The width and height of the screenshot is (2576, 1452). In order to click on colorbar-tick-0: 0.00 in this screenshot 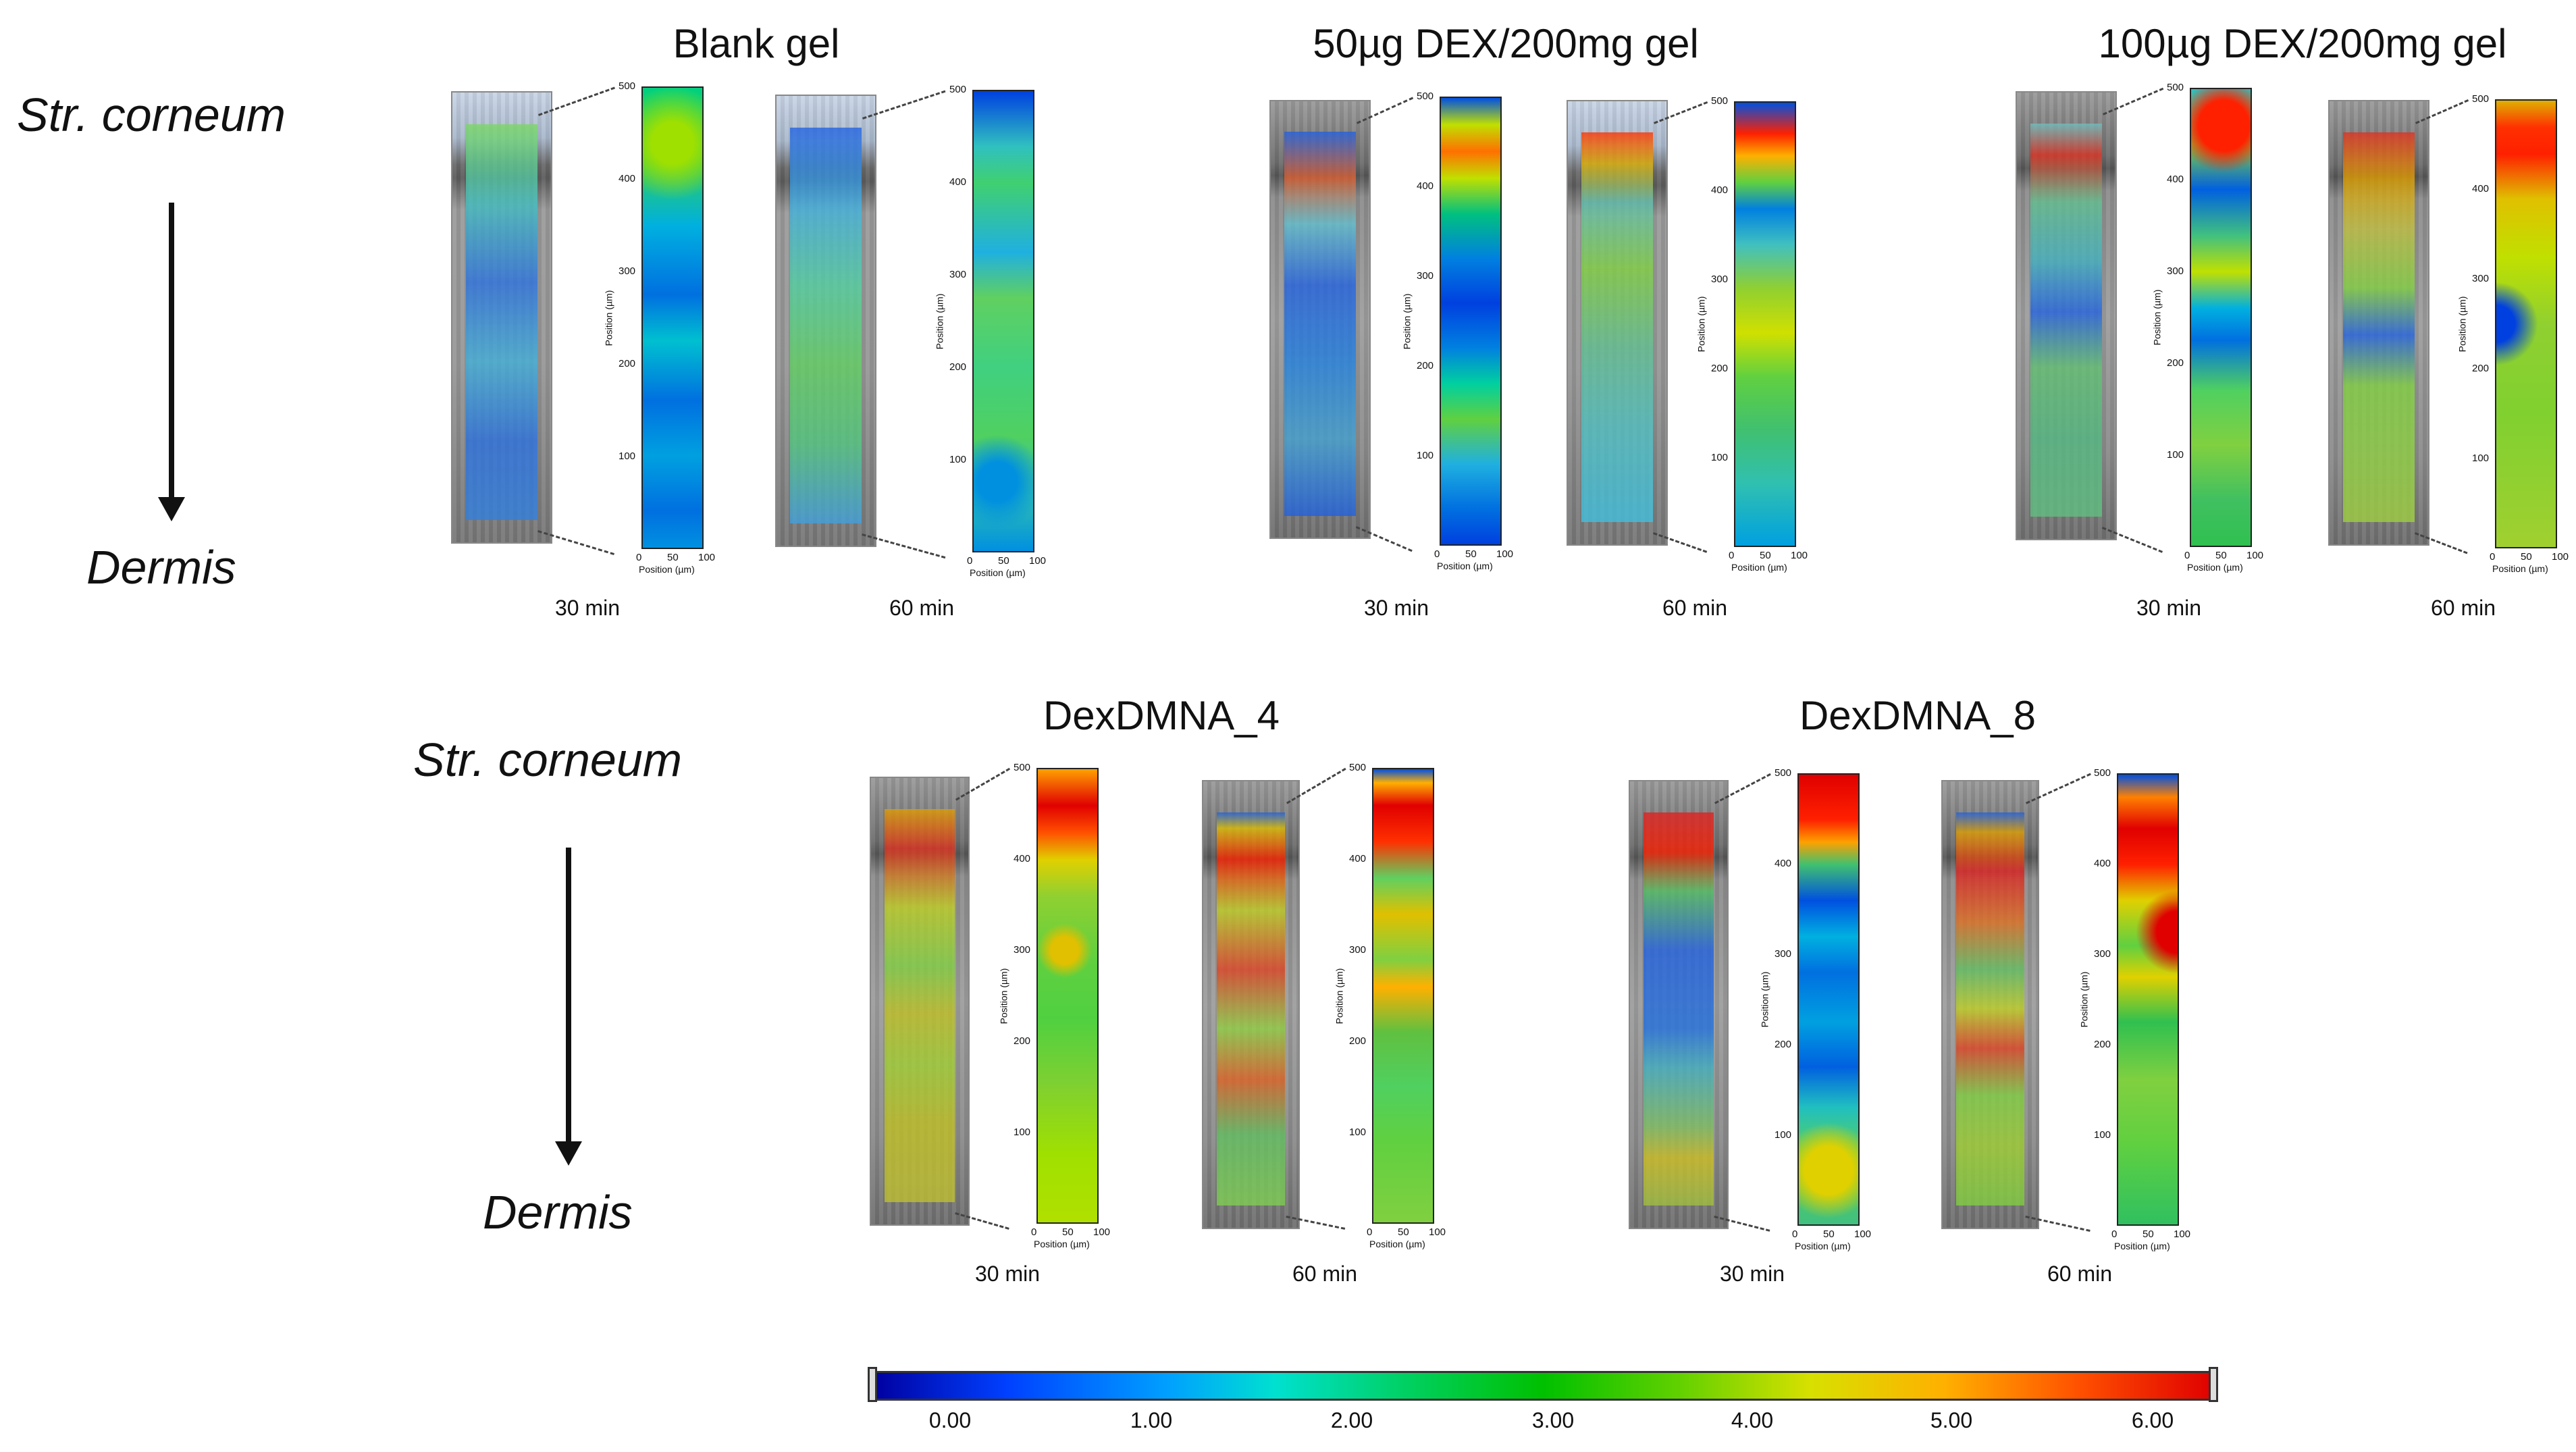, I will do `click(950, 1420)`.